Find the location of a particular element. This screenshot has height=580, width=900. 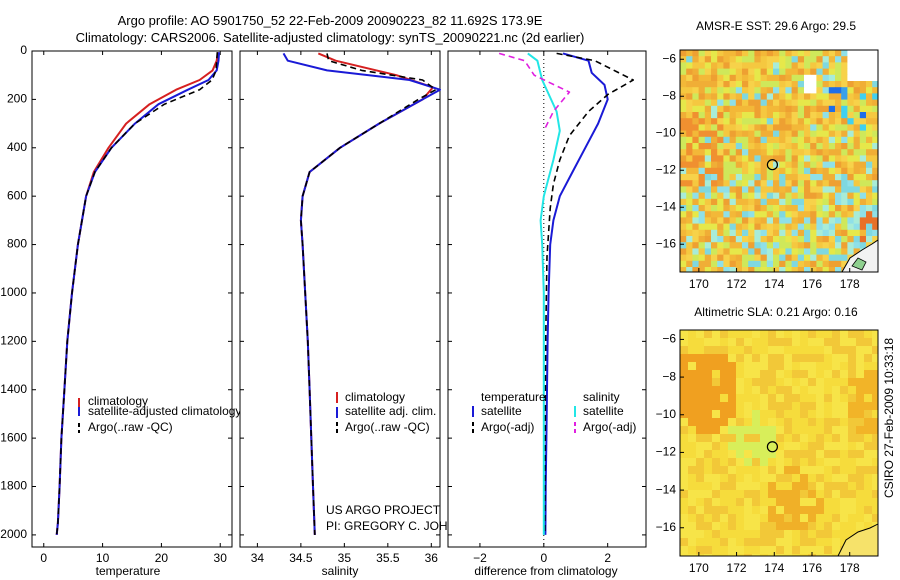

argo-location-marker is located at coordinates (772, 447).